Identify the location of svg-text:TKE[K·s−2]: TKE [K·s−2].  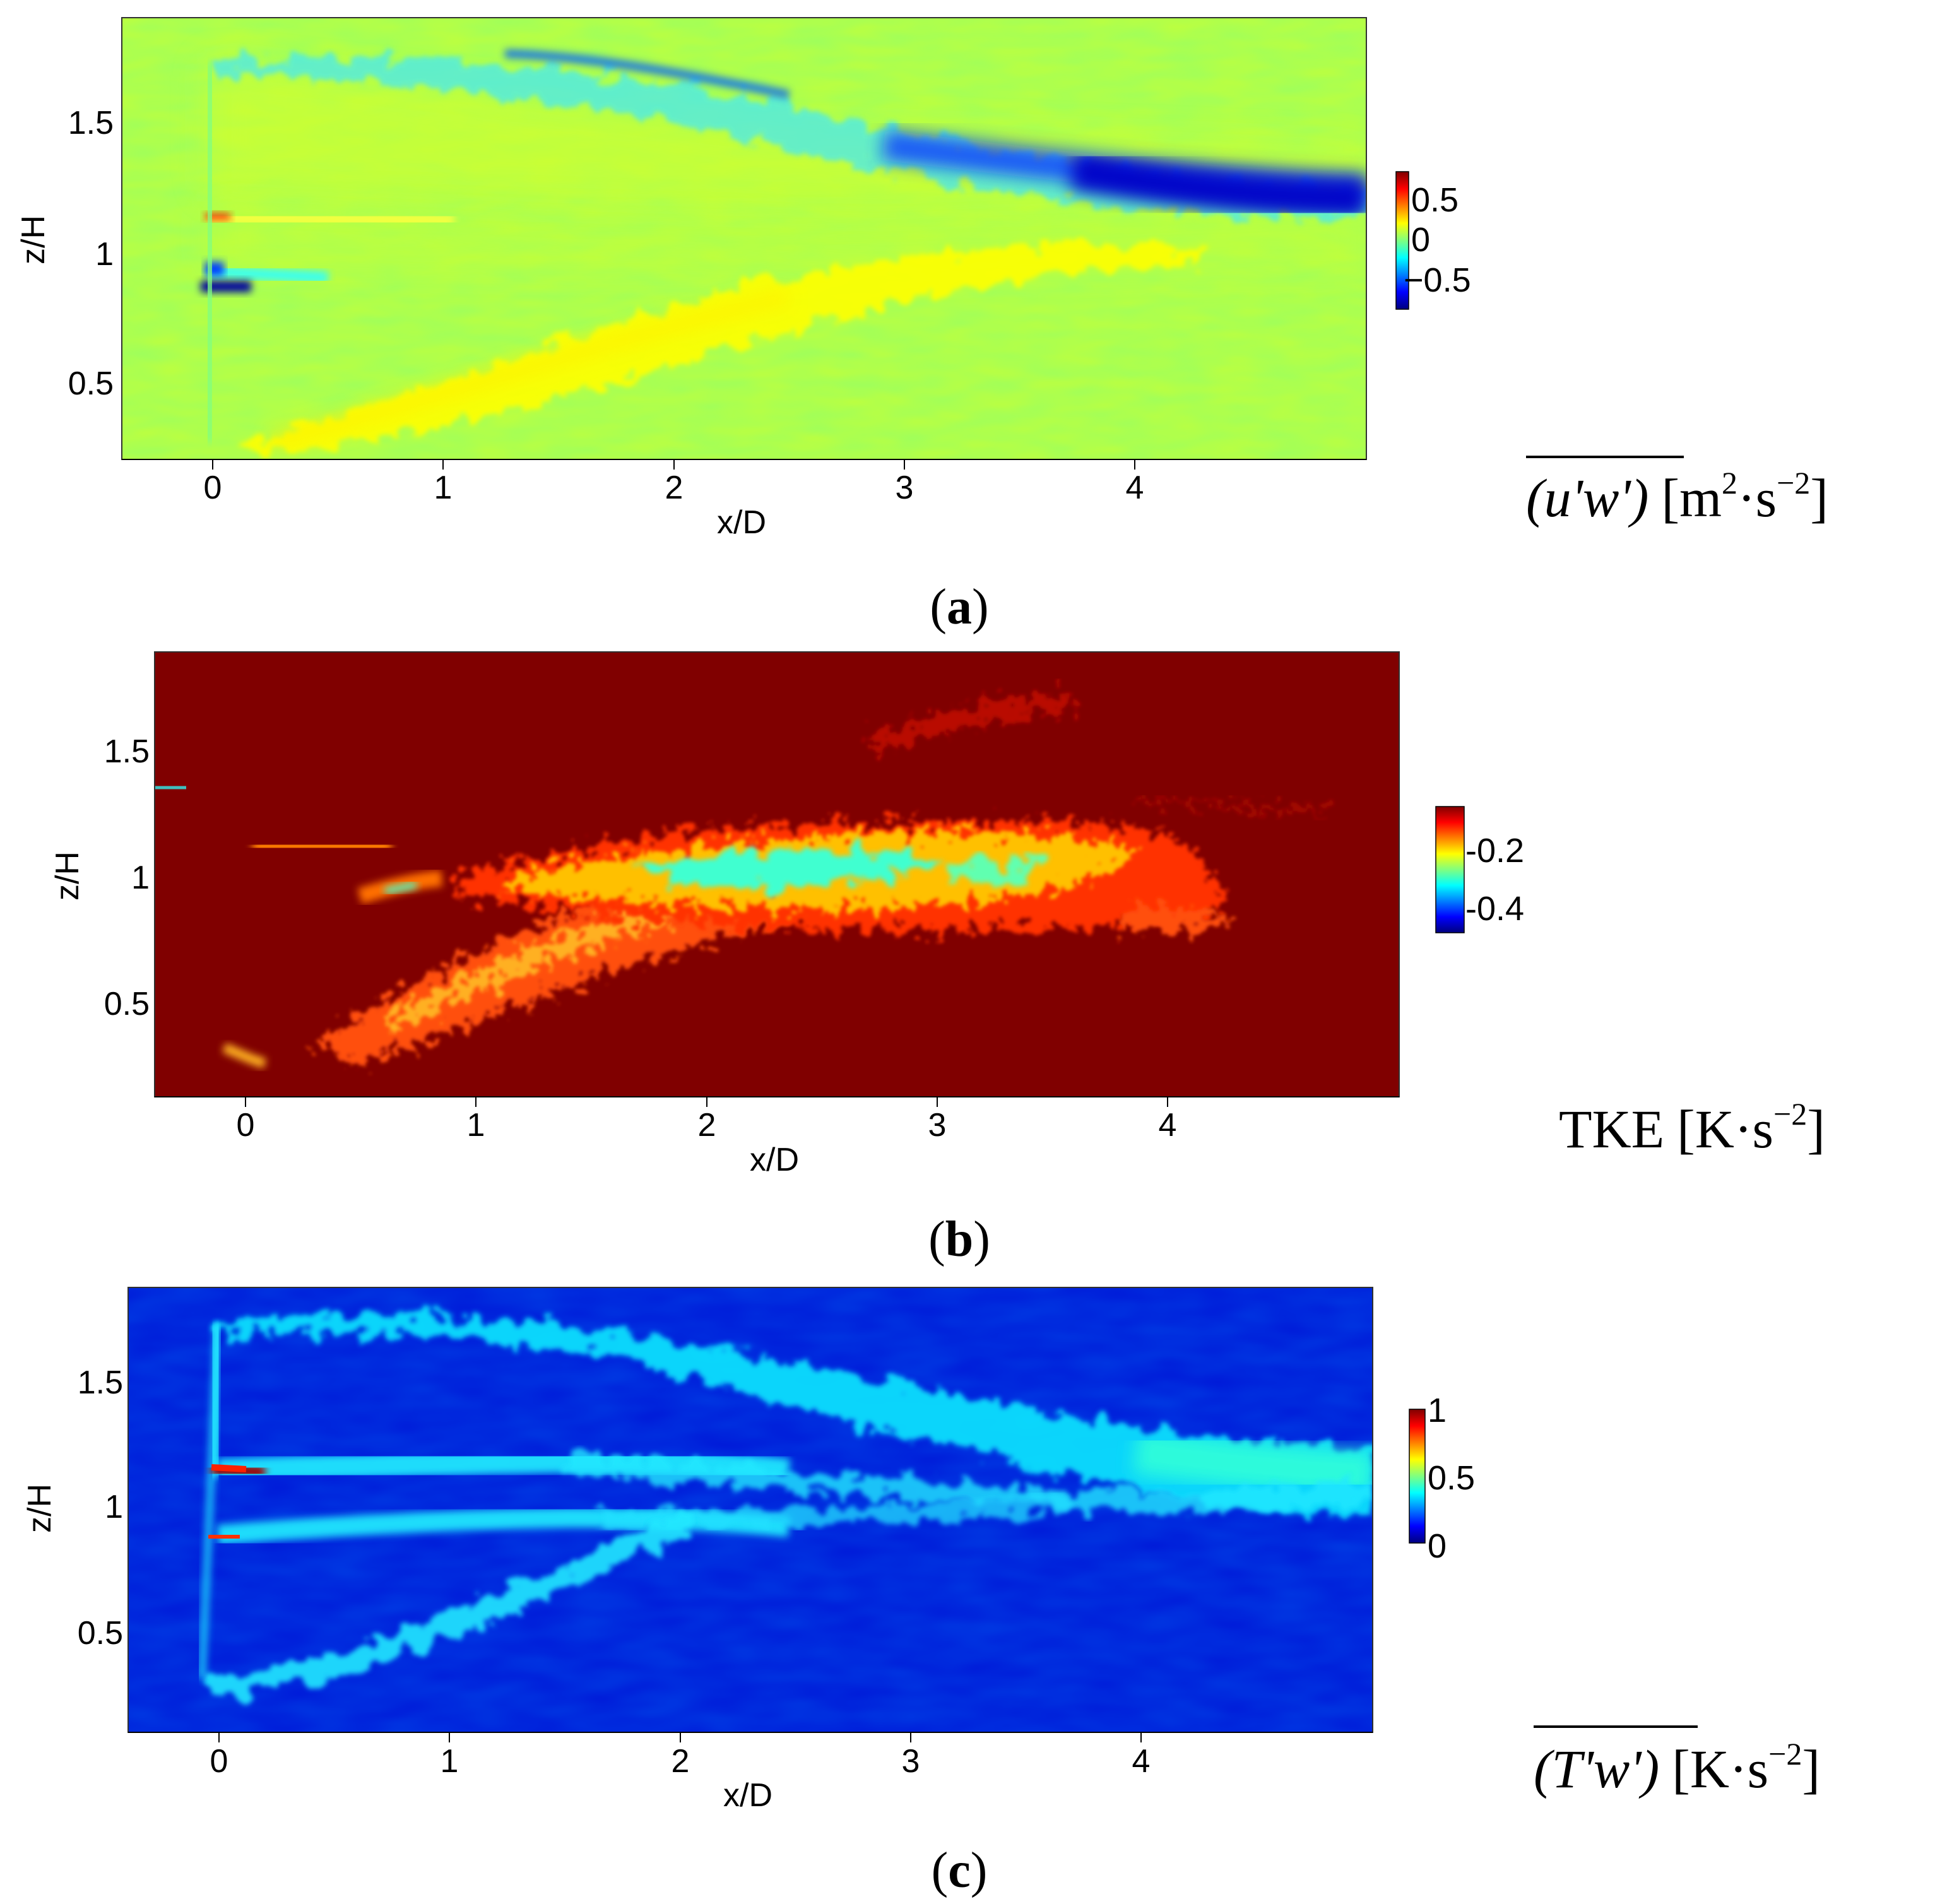
(1692, 1127).